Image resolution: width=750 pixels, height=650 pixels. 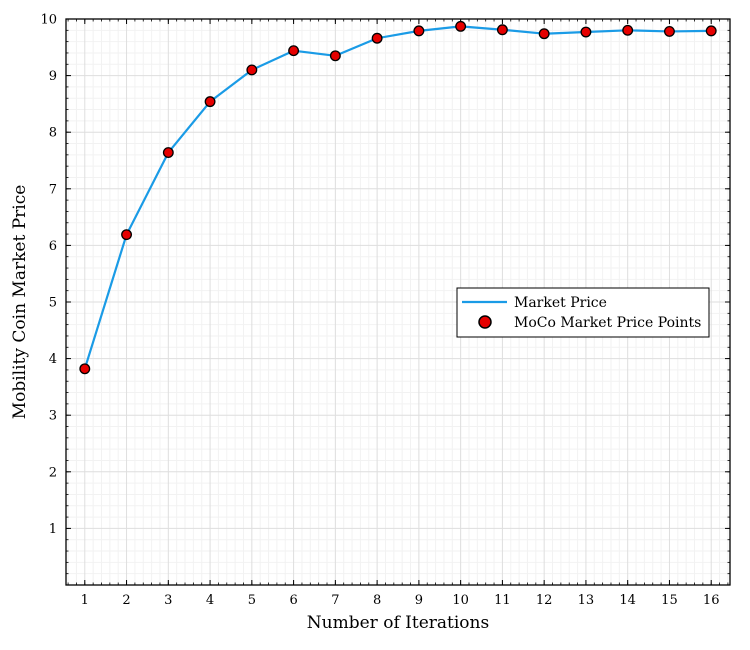 I want to click on y-tick-label: 10, so click(x=48, y=20).